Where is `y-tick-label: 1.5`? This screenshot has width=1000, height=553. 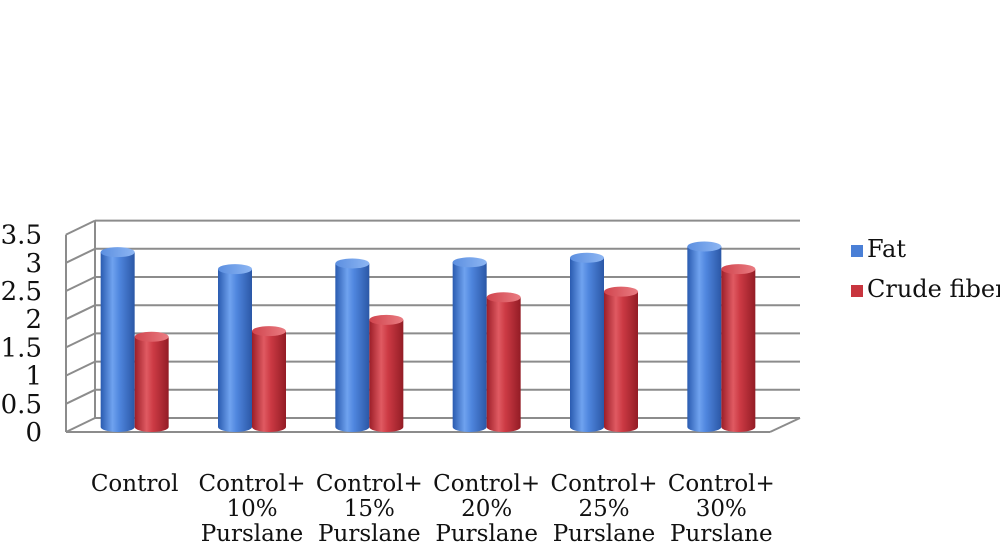 y-tick-label: 1.5 is located at coordinates (21, 348).